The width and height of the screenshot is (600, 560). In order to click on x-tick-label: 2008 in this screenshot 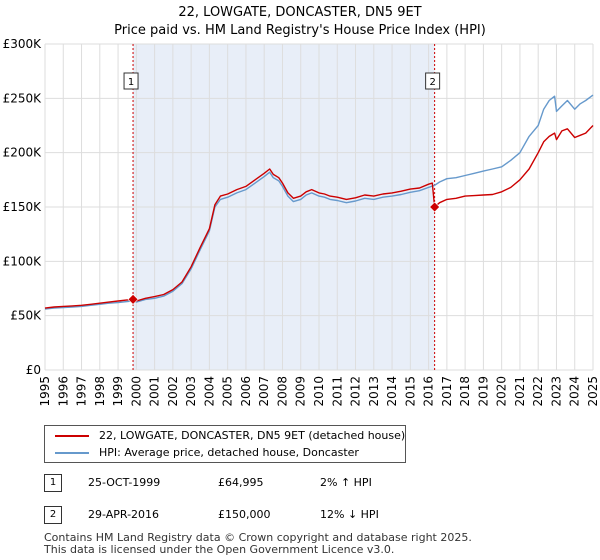, I will do `click(282, 391)`.